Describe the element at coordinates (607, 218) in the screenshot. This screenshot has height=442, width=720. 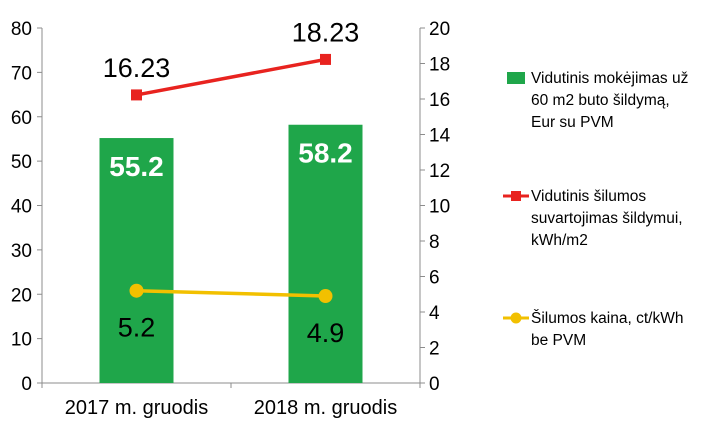
I see `legend-line: suvartojimas šildymui,` at that location.